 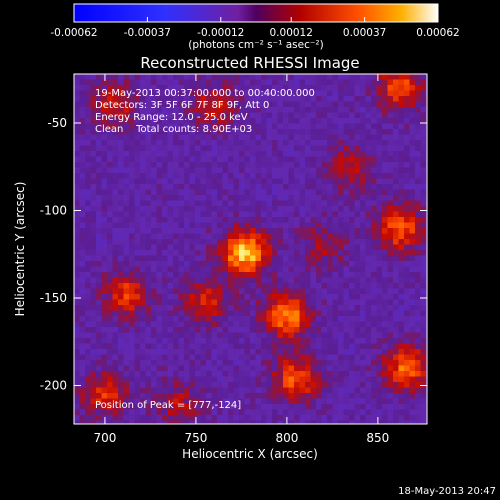 What do you see at coordinates (53, 386) in the screenshot?
I see `y-tick-label: -200` at bounding box center [53, 386].